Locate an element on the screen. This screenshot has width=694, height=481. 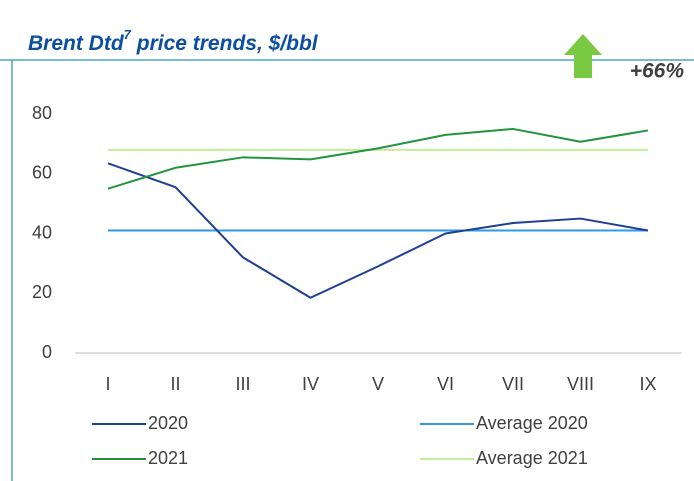
y-tick-label: 0 is located at coordinates (47, 352).